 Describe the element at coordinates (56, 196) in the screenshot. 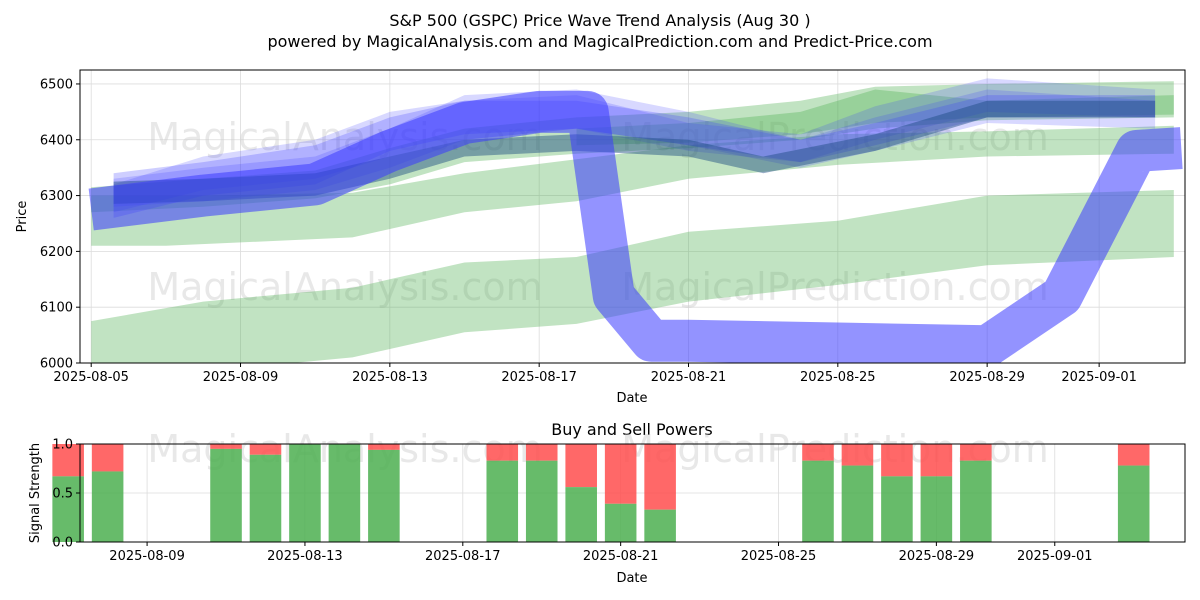

I see `y-tick-label: 6300` at that location.